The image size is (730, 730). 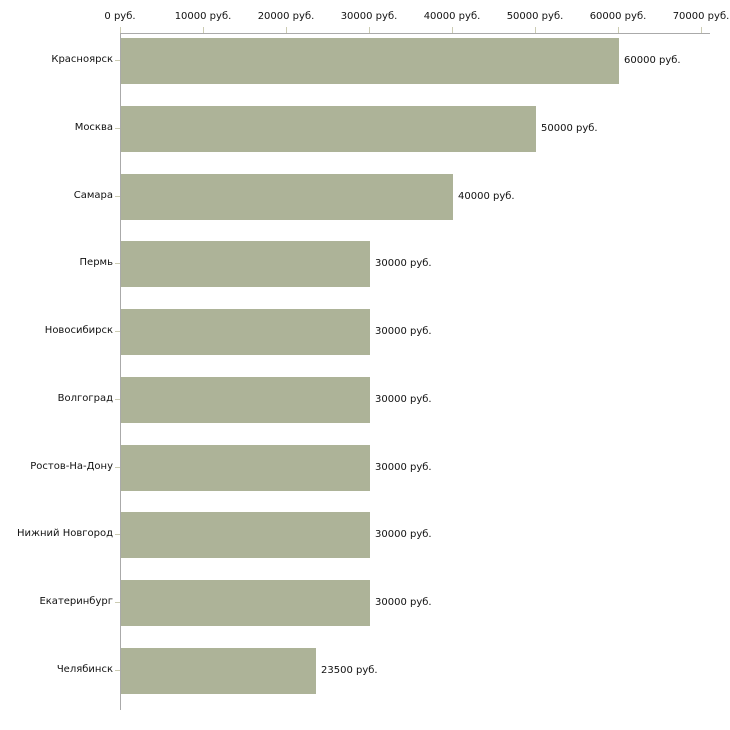 I want to click on category-label: Пермь, so click(x=96, y=263).